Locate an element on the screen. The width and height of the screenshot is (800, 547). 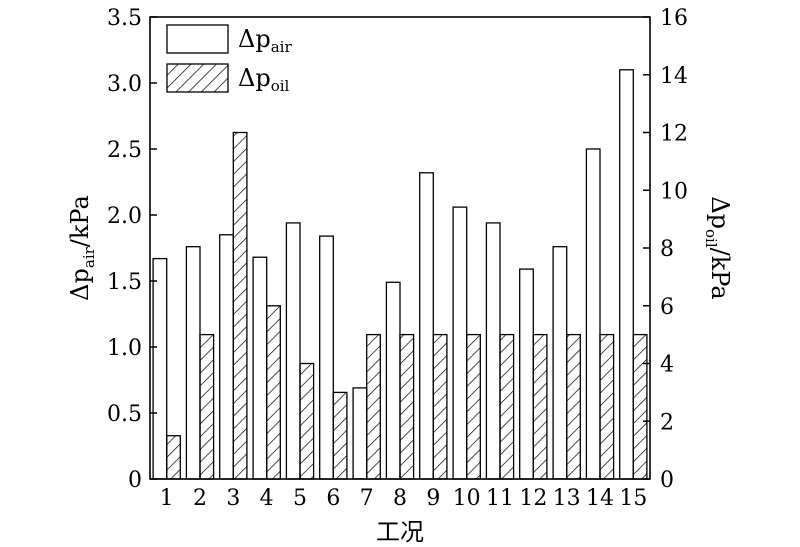
y-left-tick-label: 2.0 is located at coordinates (124, 216).